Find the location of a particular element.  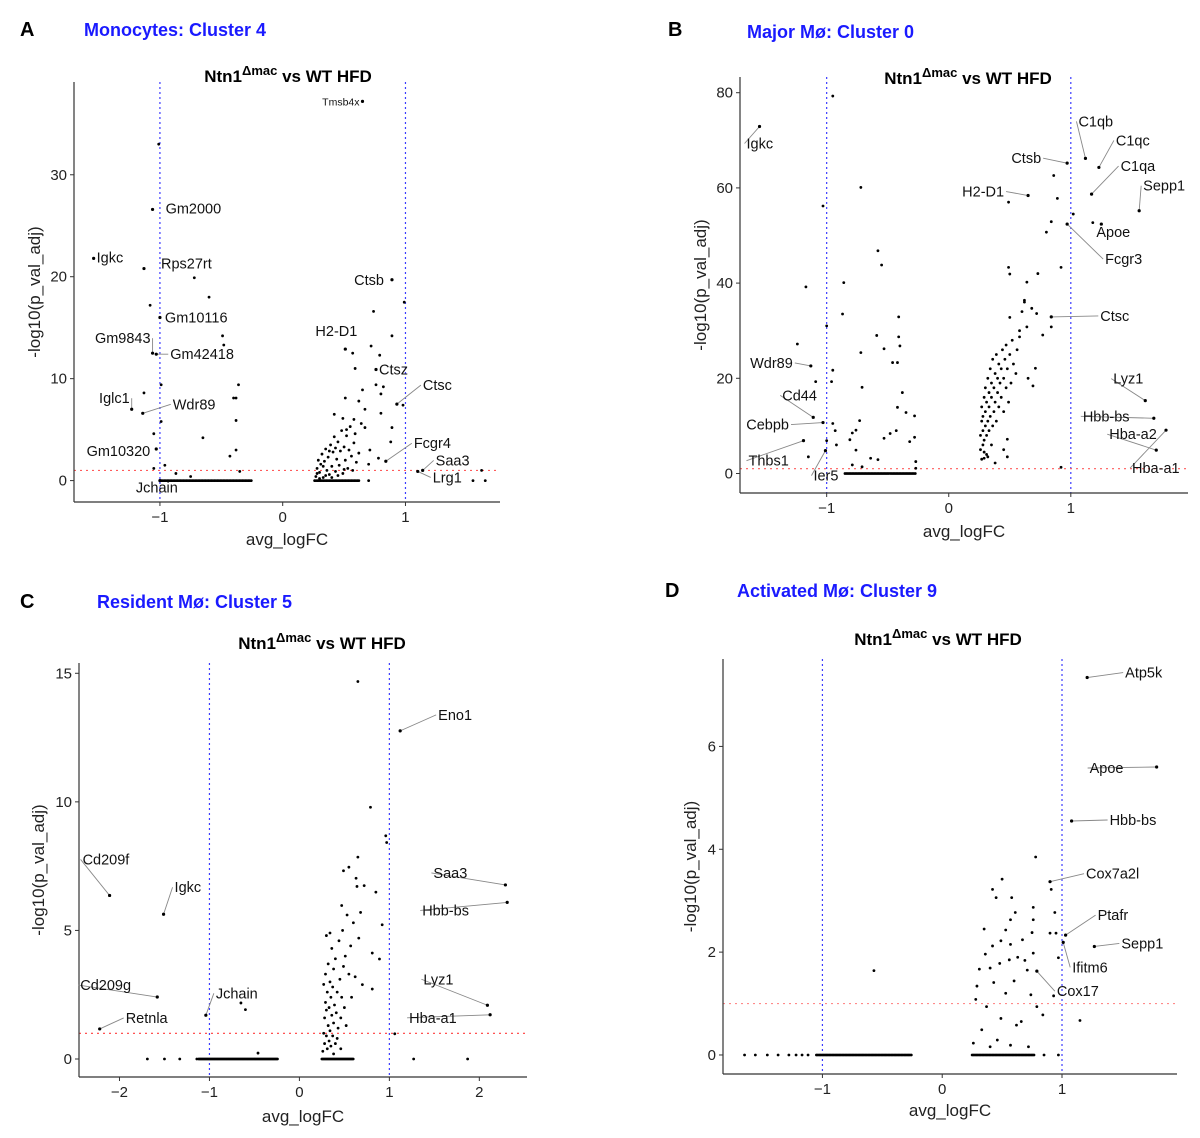

x-axis-label: avg_logFC is located at coordinates (303, 1116).